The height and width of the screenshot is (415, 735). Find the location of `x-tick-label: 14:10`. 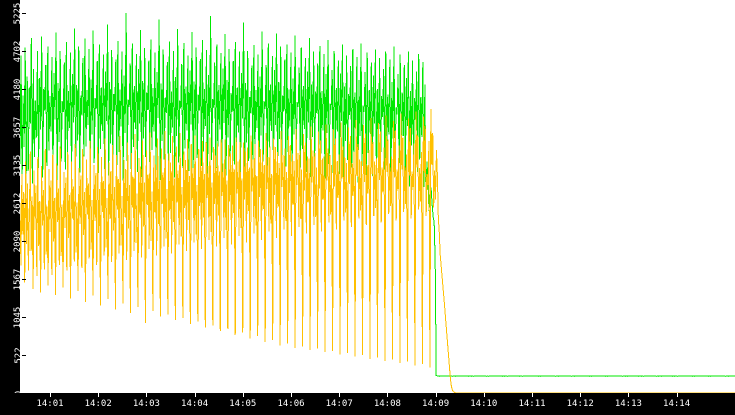

x-tick-label: 14:10 is located at coordinates (484, 404).